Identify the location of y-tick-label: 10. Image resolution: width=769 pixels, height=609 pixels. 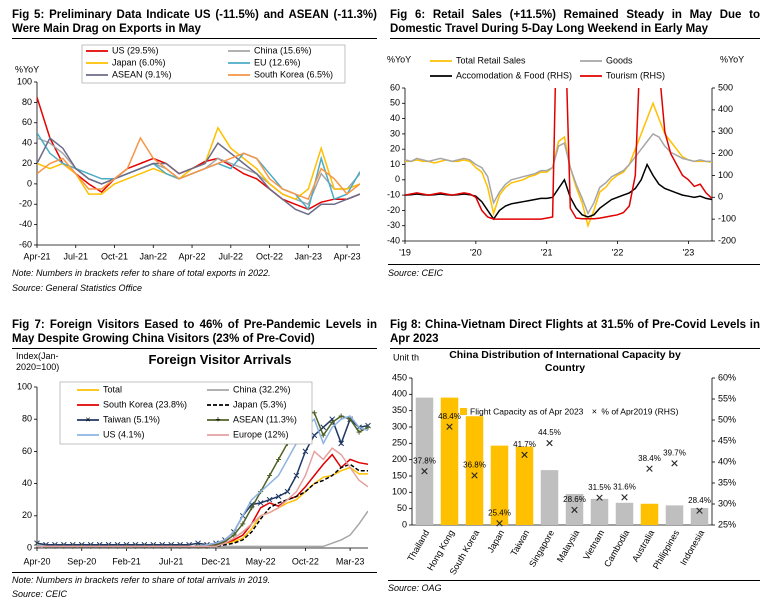
(395, 164).